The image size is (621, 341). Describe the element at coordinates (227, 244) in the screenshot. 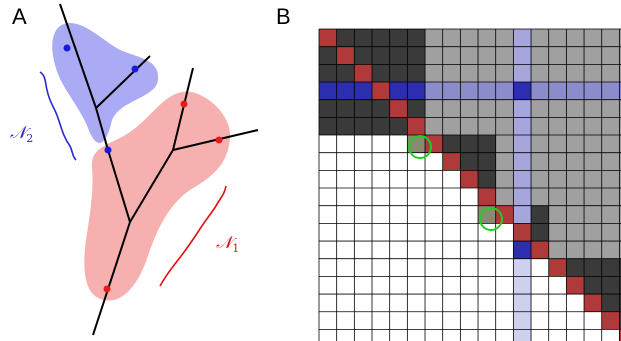

I see `label-n1: 𝒩1` at that location.